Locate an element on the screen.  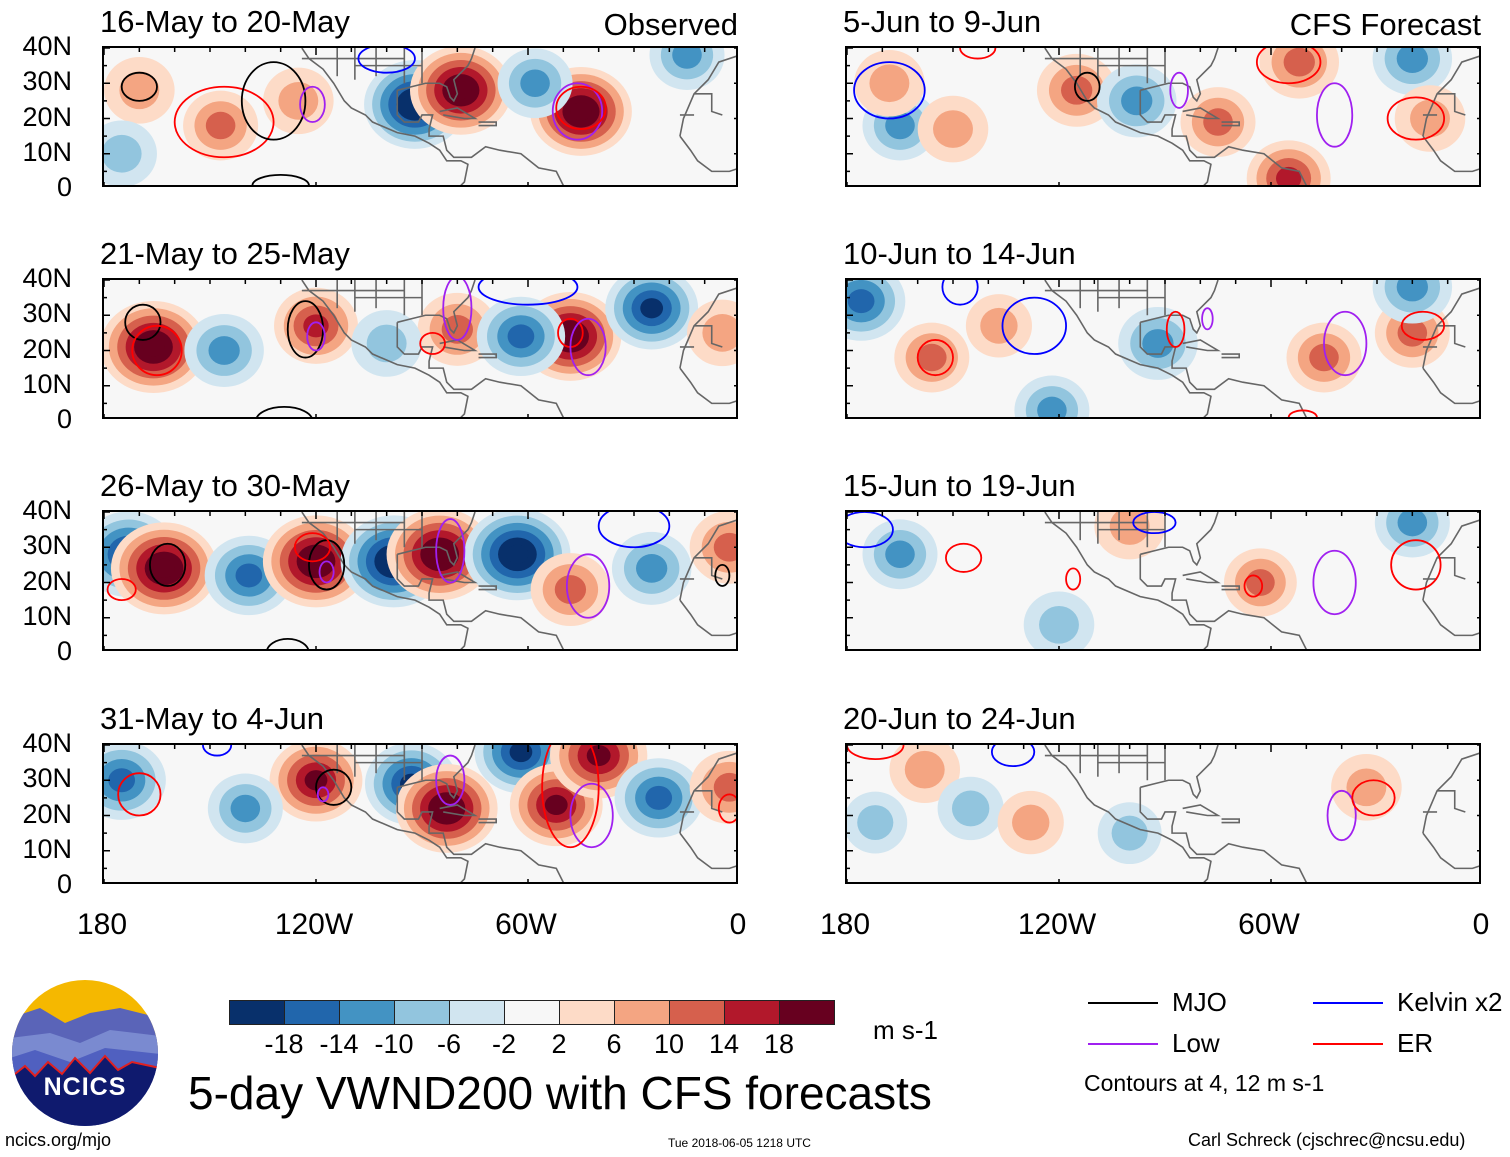
colorbar-label: -6 is located at coordinates (448, 1044).